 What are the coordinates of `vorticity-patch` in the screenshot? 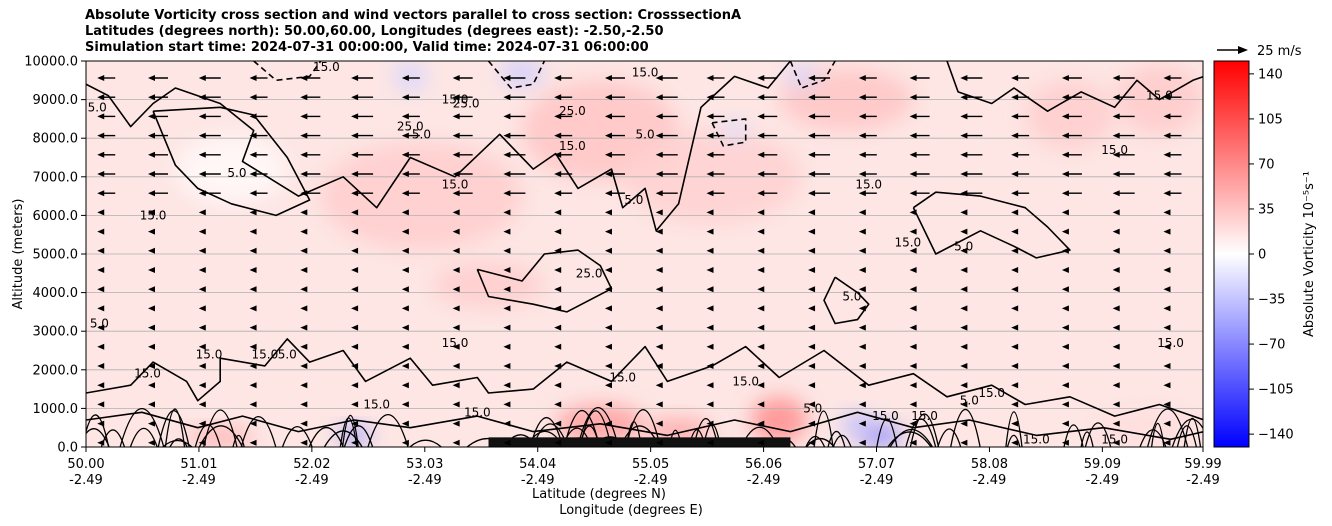 It's located at (488, 285).